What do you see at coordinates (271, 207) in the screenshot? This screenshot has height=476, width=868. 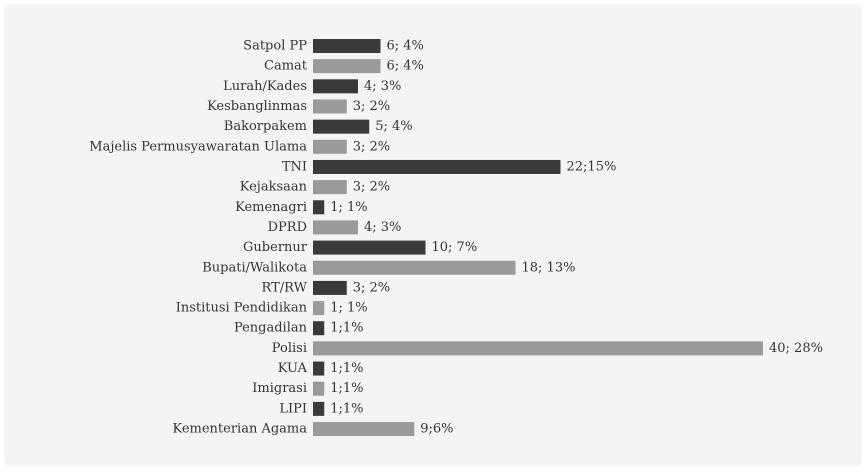 I see `category-label: Kemenagri` at bounding box center [271, 207].